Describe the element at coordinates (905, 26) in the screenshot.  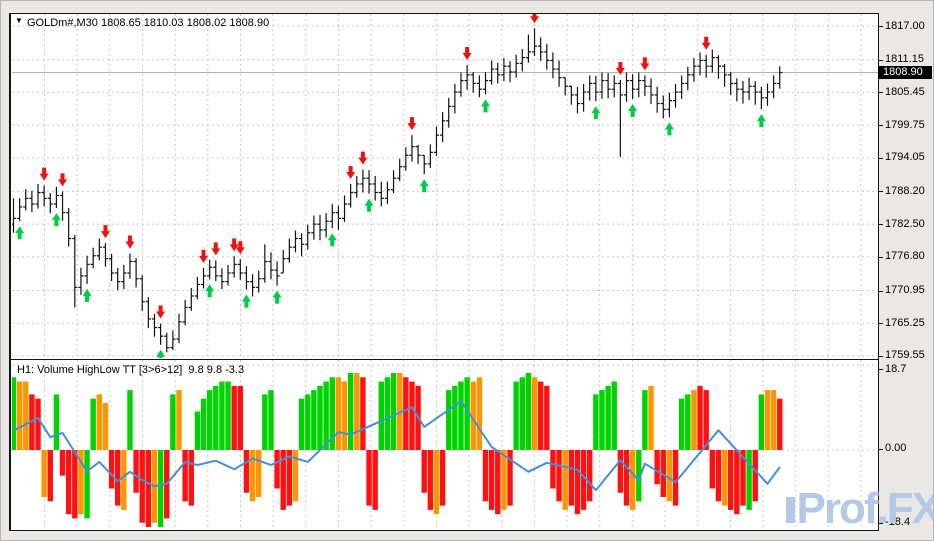
I see `price-axis-label: 1817.00` at that location.